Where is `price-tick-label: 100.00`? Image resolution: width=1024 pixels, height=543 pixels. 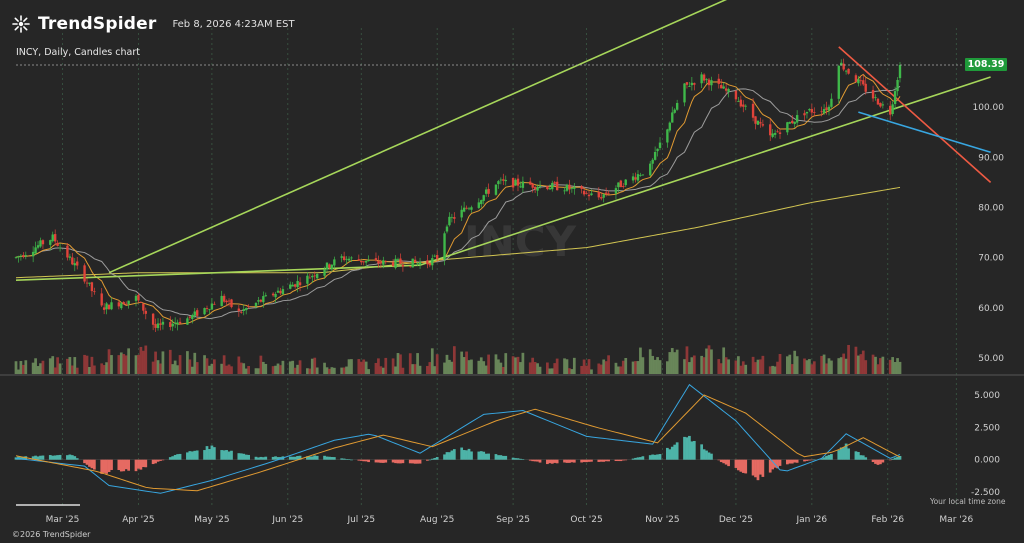
price-tick-label: 100.00 is located at coordinates (989, 108).